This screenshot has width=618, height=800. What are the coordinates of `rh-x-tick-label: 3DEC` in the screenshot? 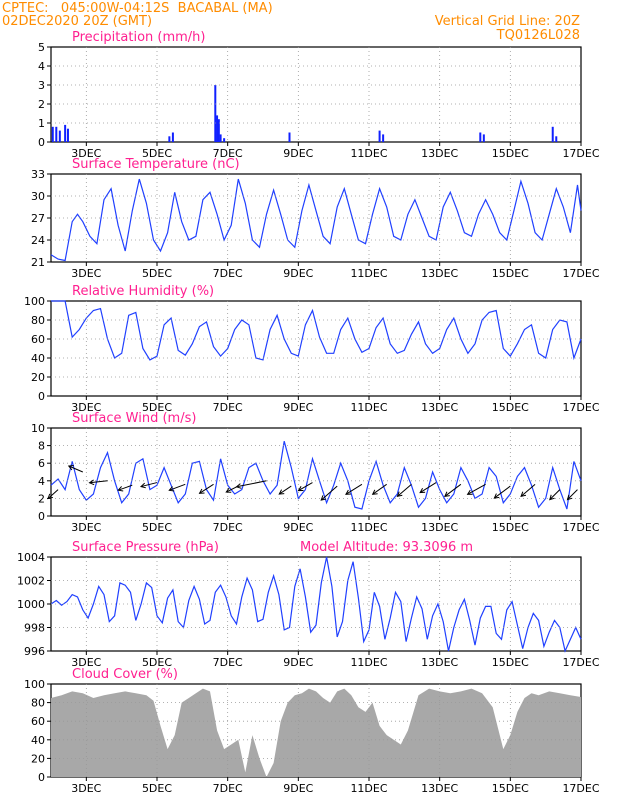 It's located at (86, 407).